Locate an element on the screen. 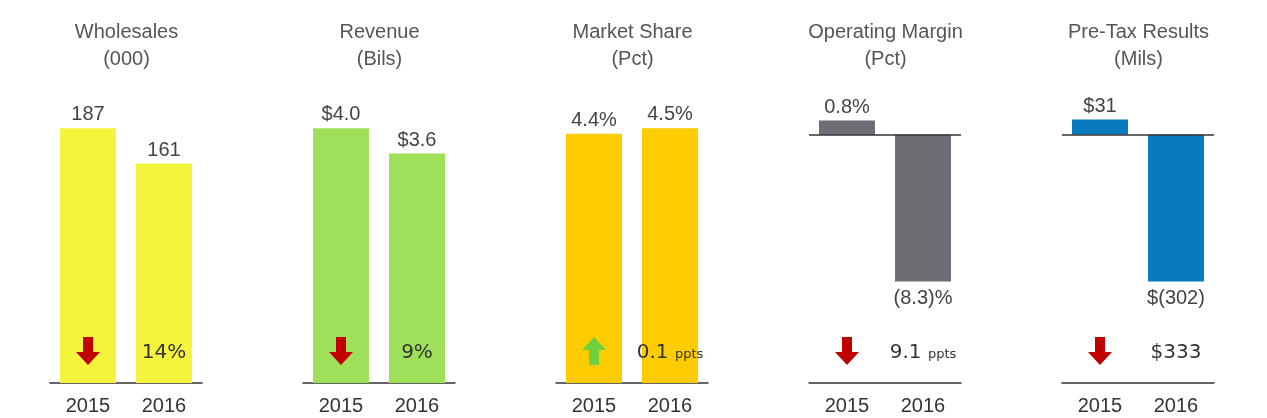 Image resolution: width=1267 pixels, height=418 pixels. data-label: $3.6 is located at coordinates (417, 138).